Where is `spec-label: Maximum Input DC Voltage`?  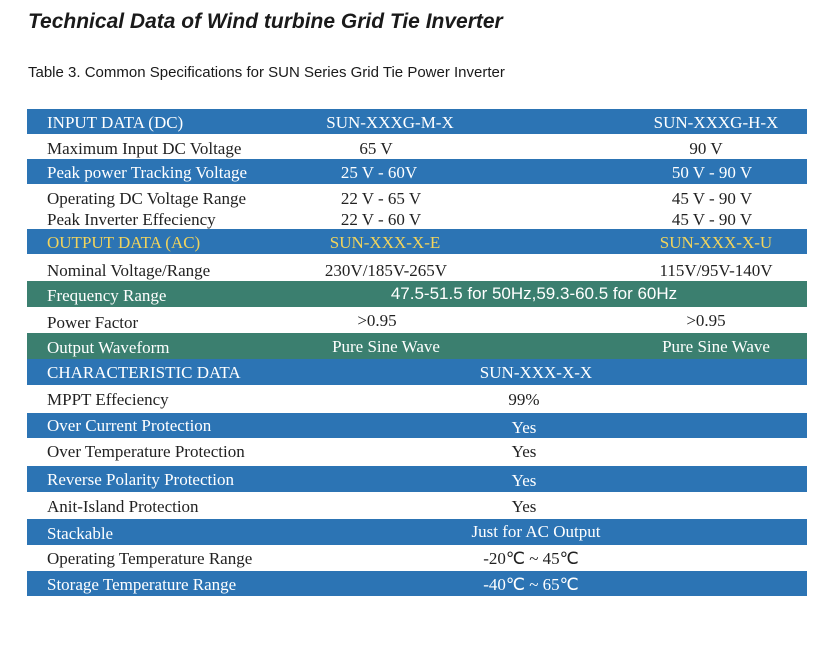 spec-label: Maximum Input DC Voltage is located at coordinates (144, 148).